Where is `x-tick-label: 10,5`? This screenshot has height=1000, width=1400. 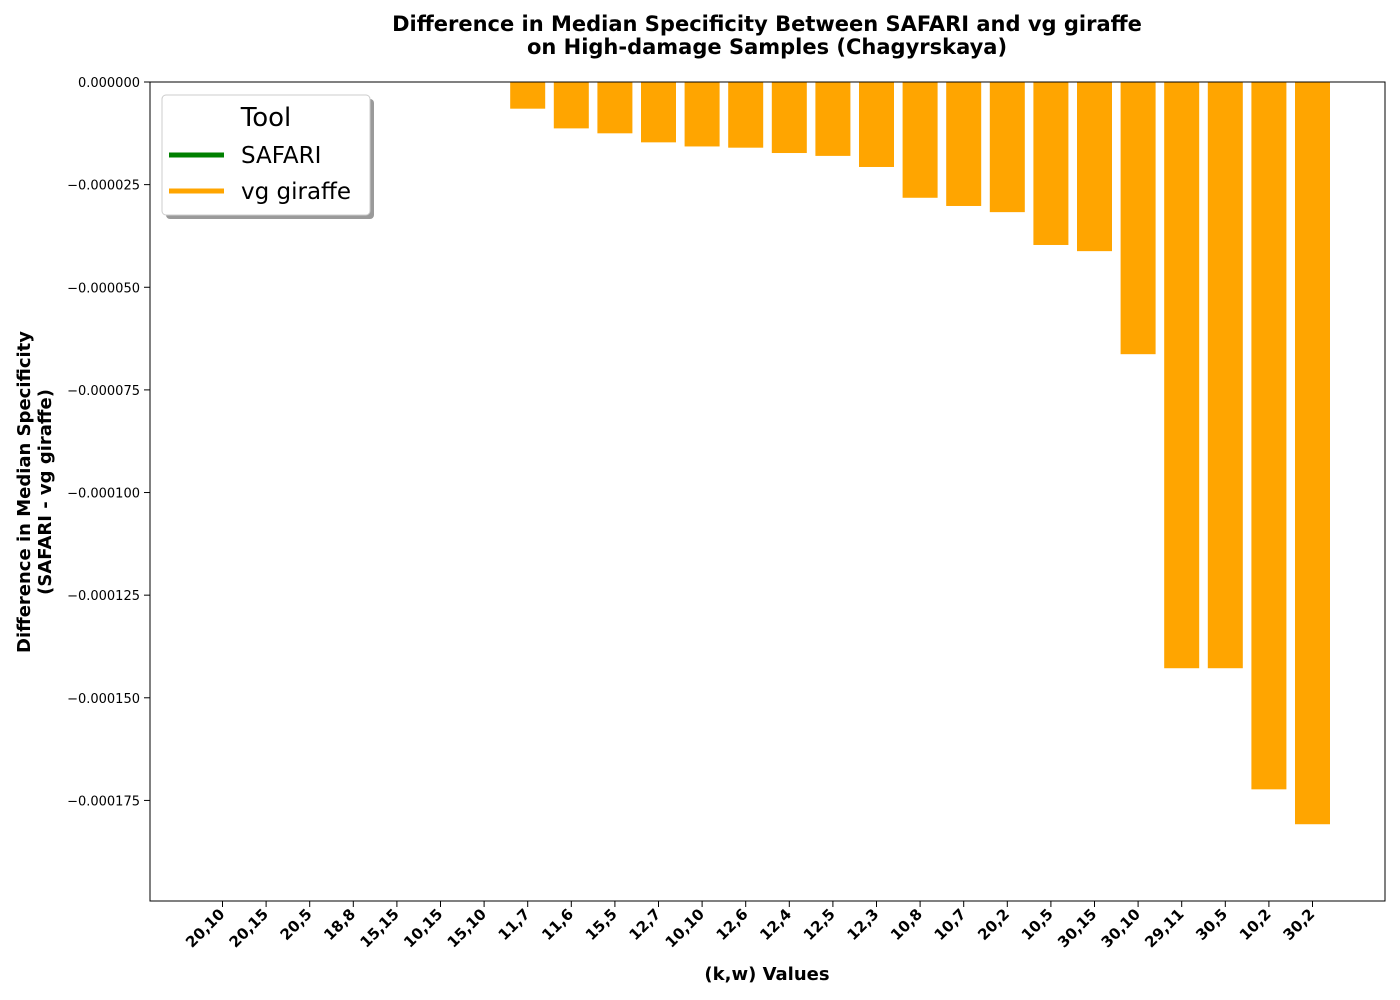
x-tick-label: 10,5 is located at coordinates (1037, 924).